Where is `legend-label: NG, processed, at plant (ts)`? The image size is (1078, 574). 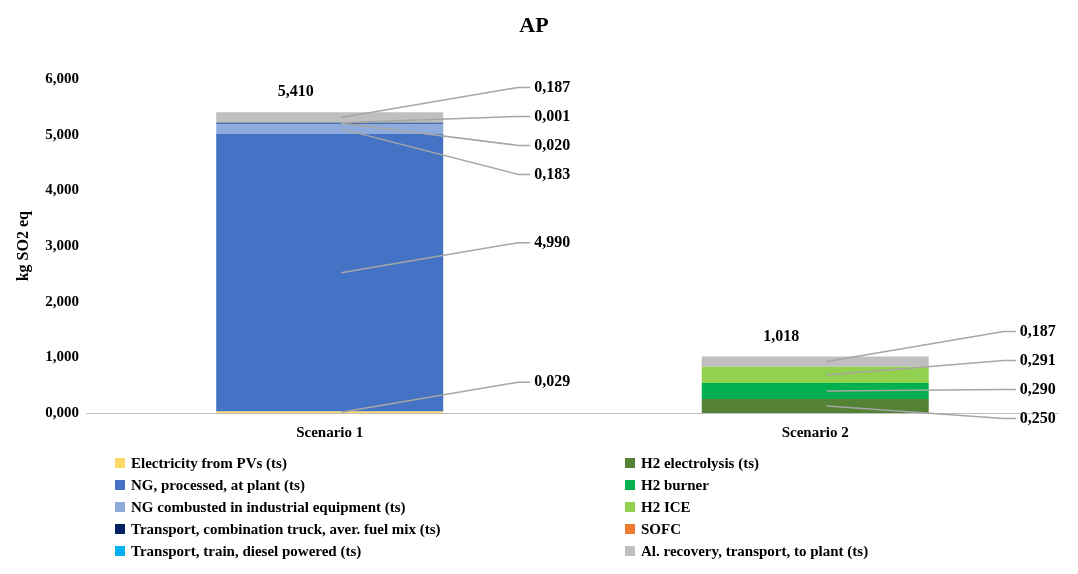
legend-label: NG, processed, at plant (ts) is located at coordinates (218, 485).